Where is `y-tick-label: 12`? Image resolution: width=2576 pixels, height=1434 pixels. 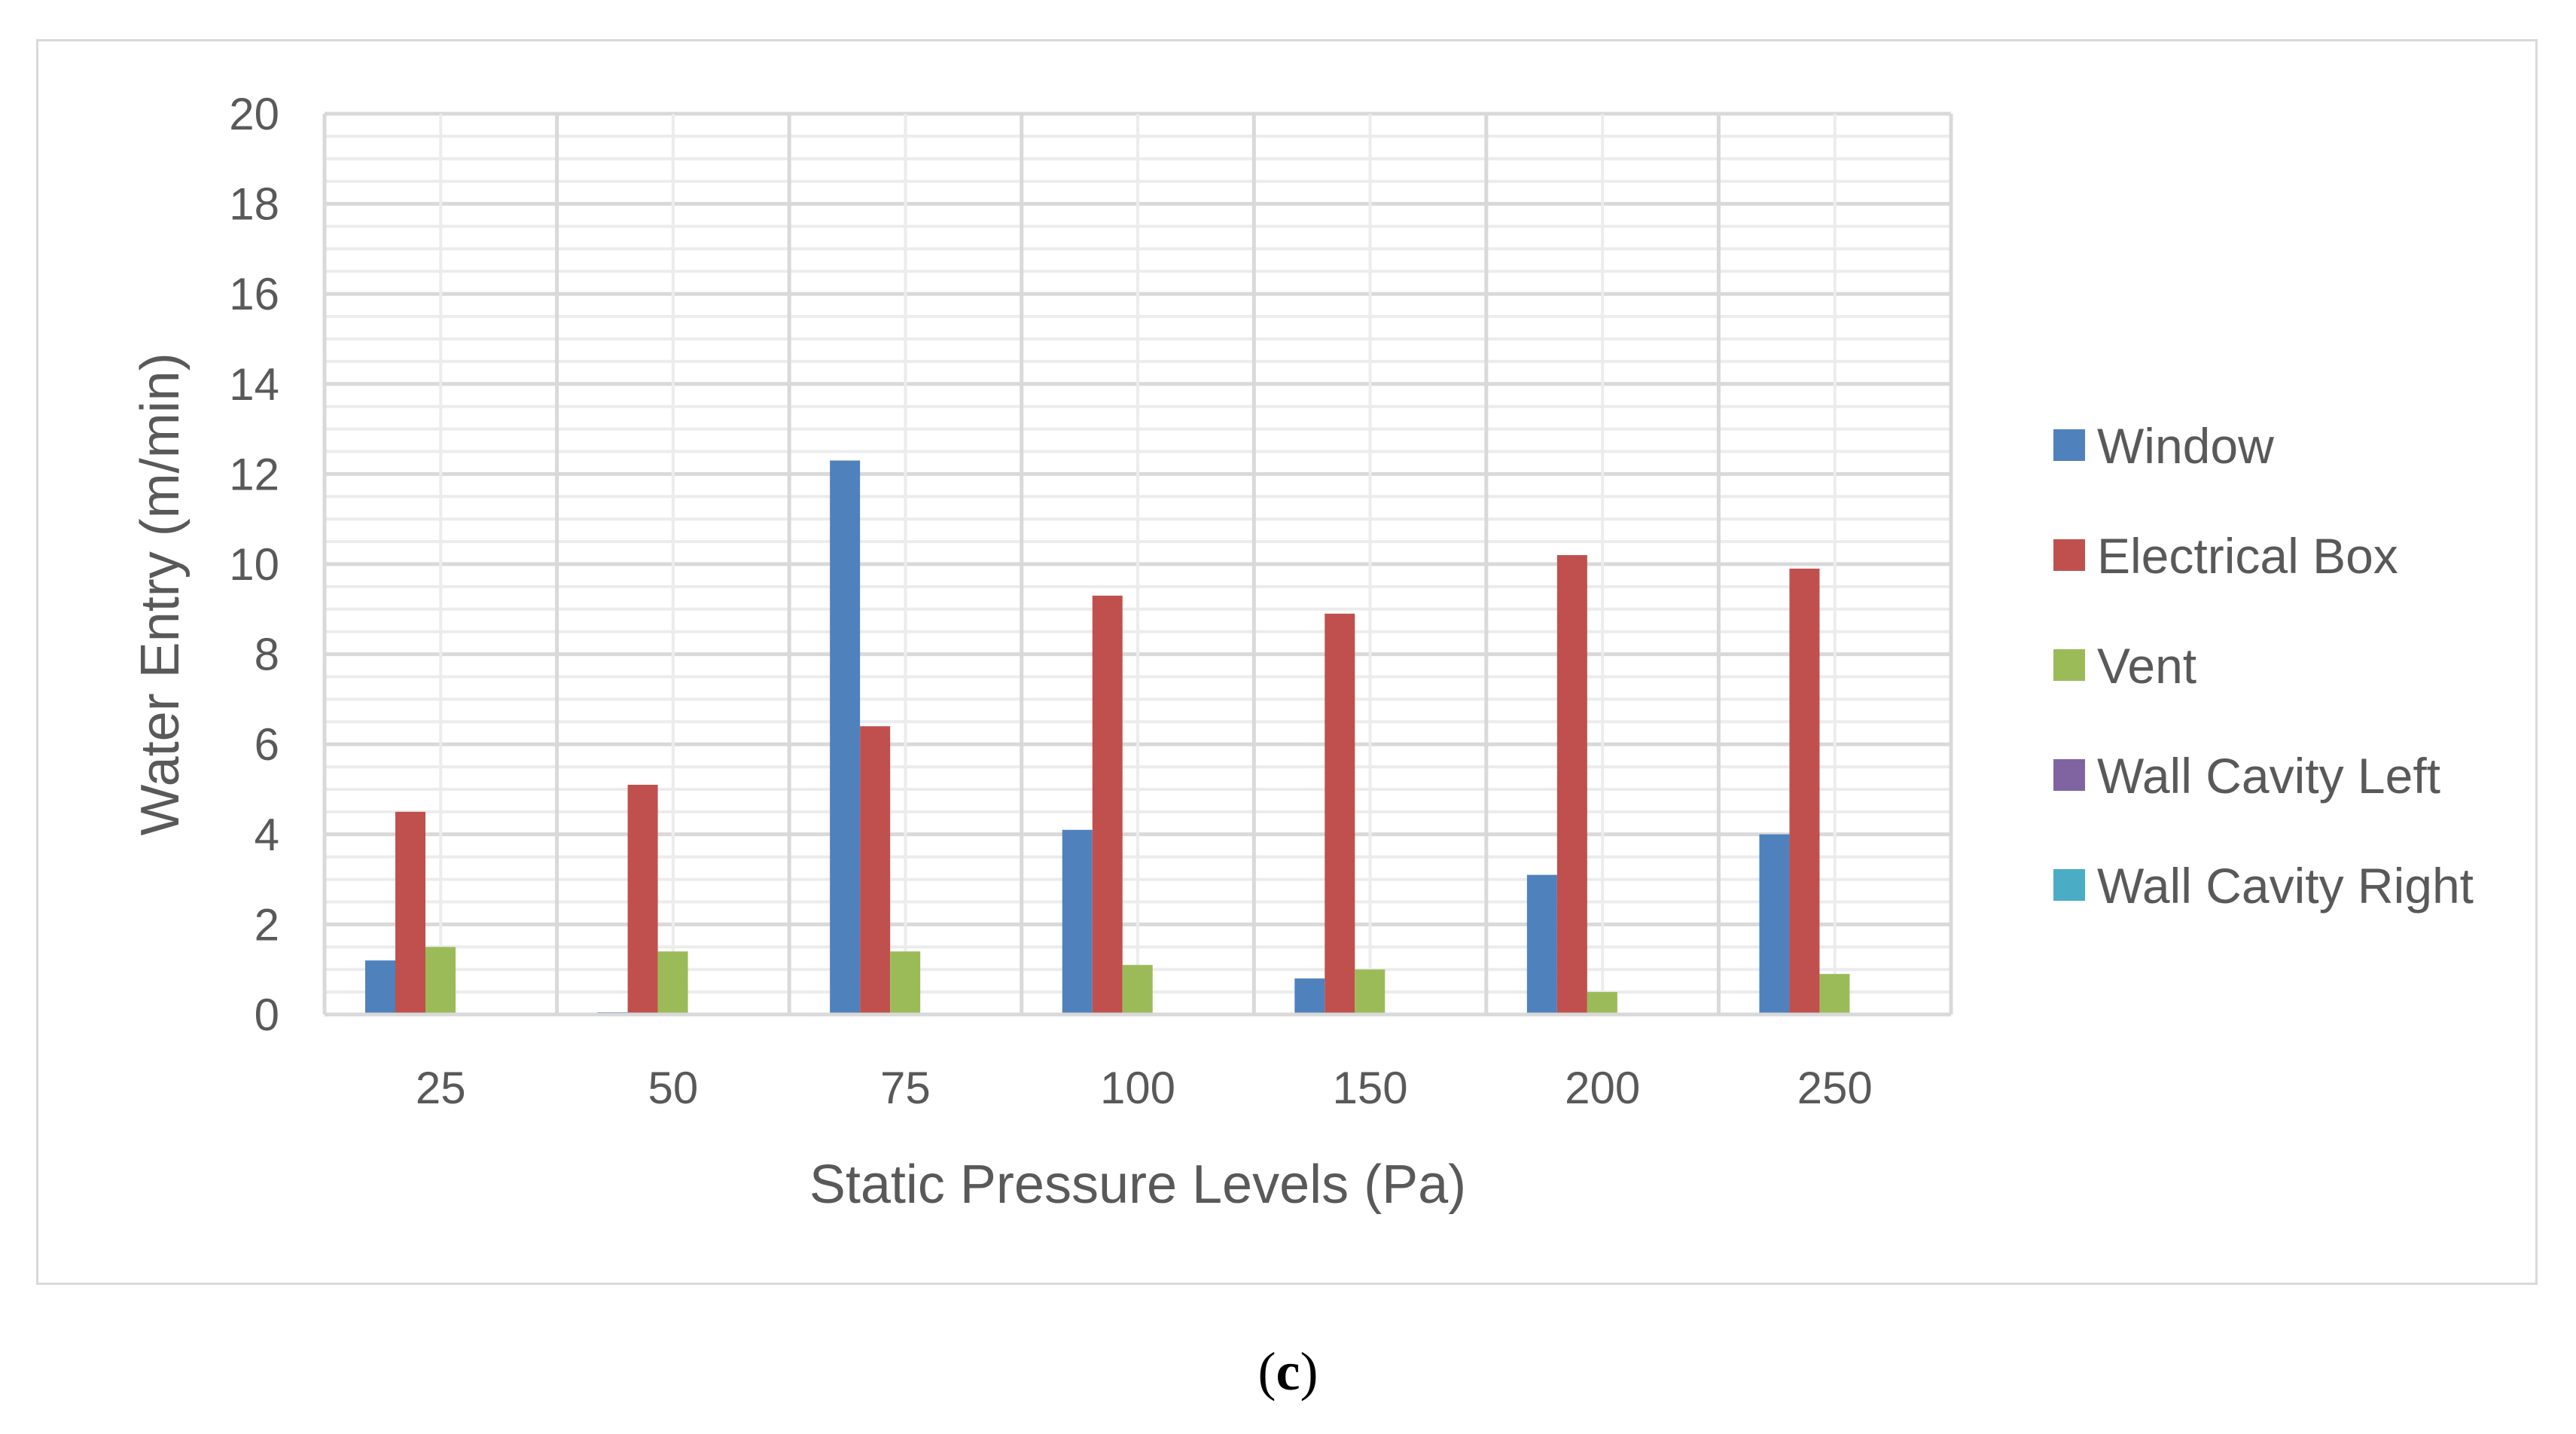 y-tick-label: 12 is located at coordinates (254, 474).